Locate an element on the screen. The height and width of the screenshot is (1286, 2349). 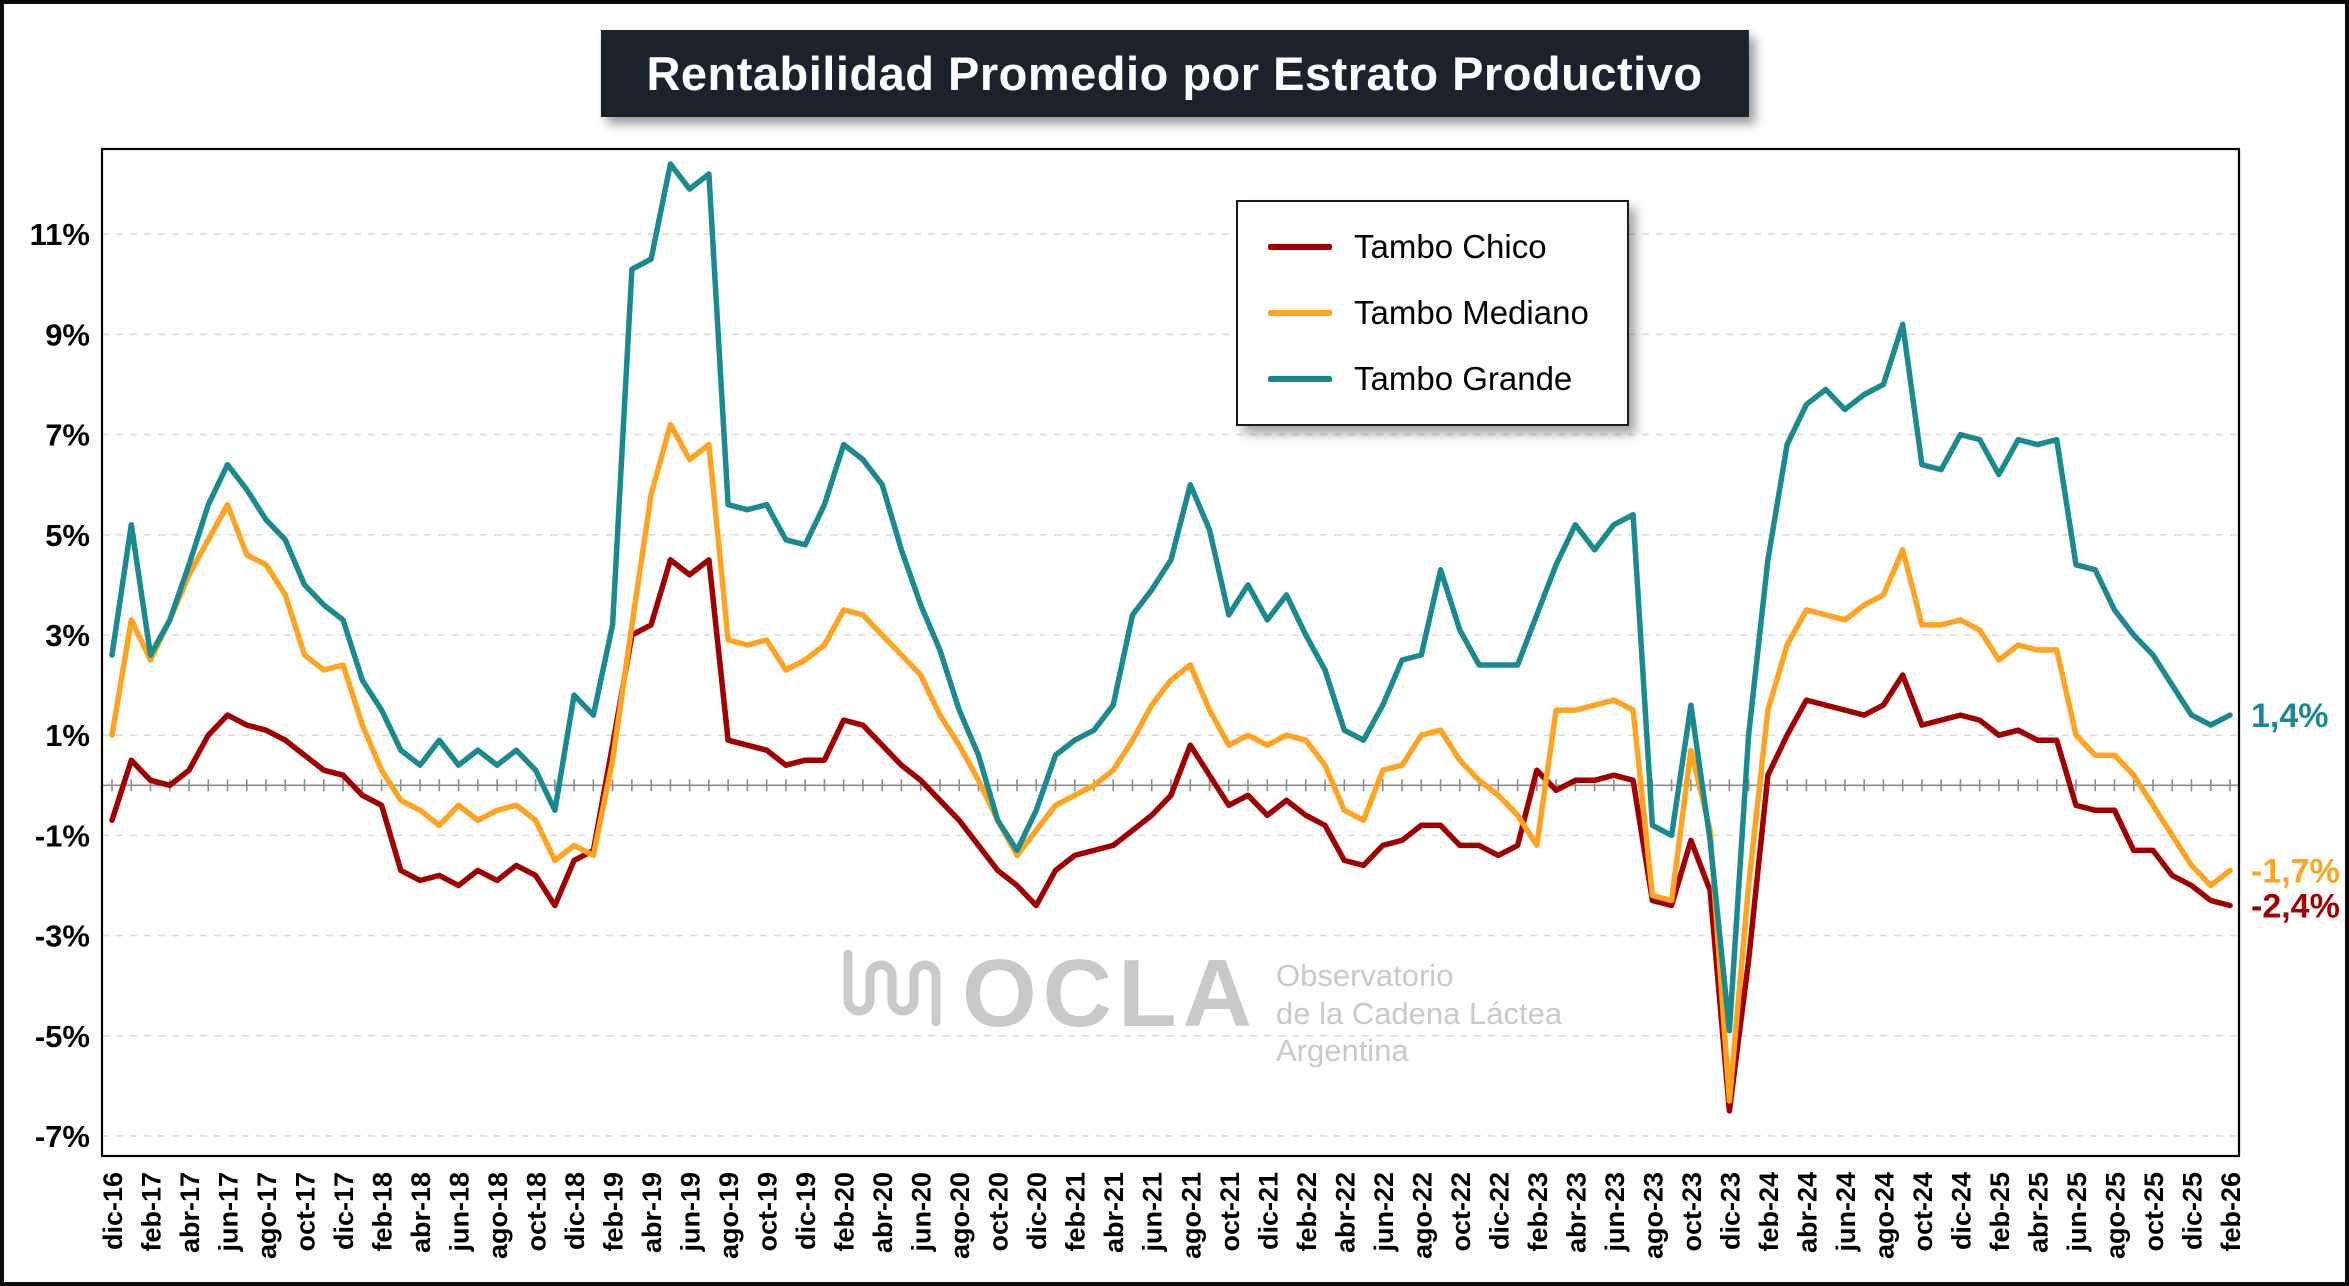
x-tick-label: dic-25 is located at coordinates (2192, 1211).